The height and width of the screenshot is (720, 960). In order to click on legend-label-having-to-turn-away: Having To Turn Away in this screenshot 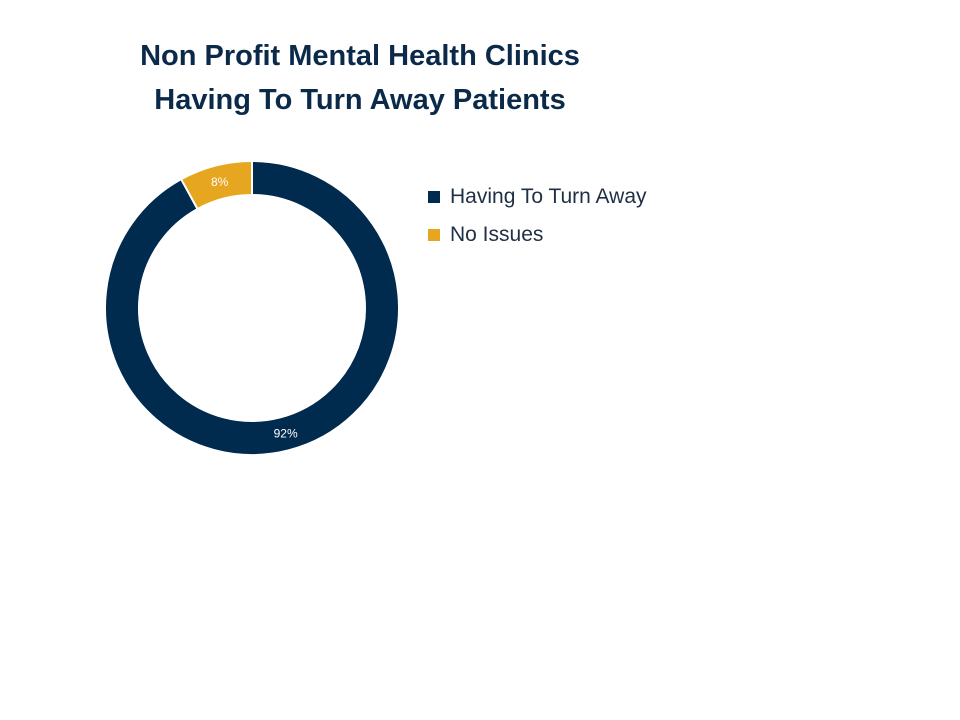, I will do `click(548, 196)`.